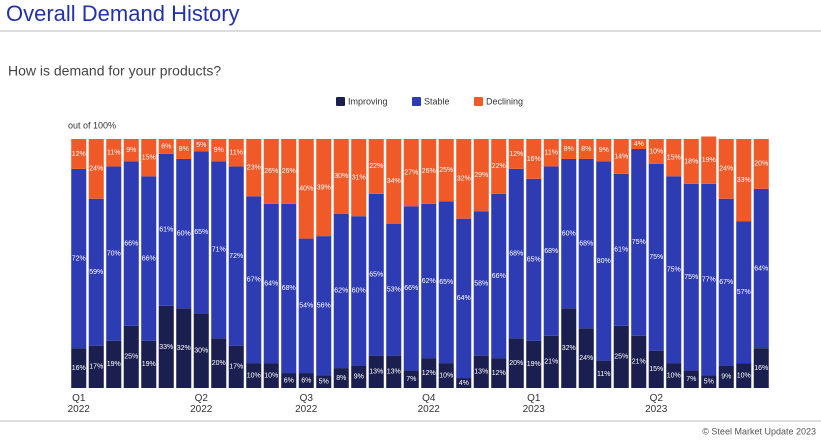  I want to click on footer: © Steel Market Update 2023, so click(759, 431).